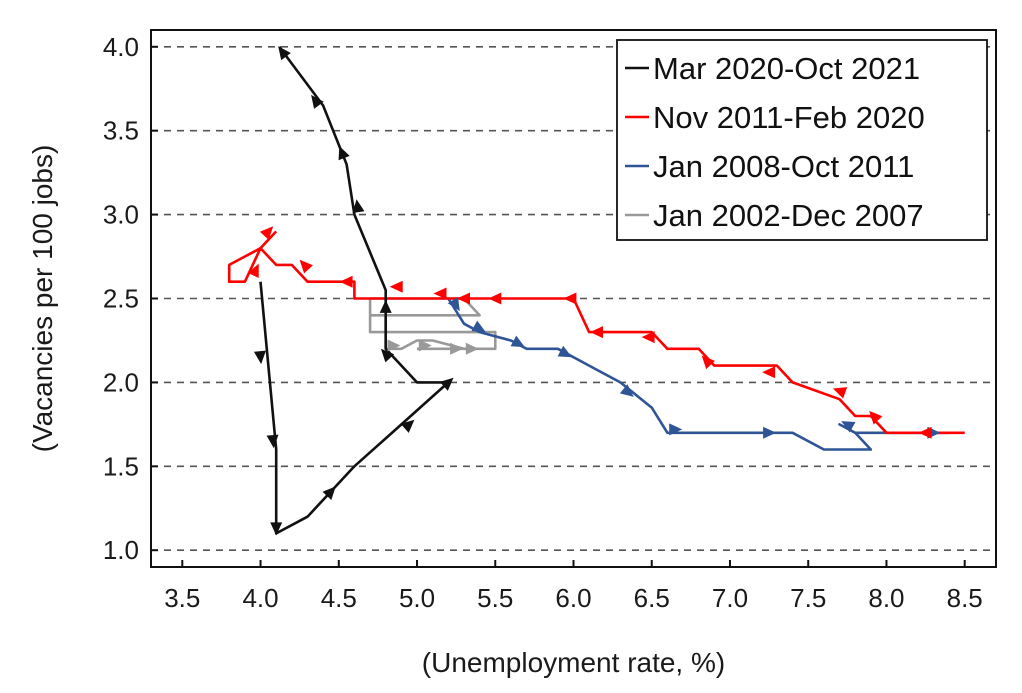 This screenshot has height=693, width=1022. Describe the element at coordinates (786, 68) in the screenshot. I see `legend-entry-0: Mar 2020-Oct 2021` at that location.